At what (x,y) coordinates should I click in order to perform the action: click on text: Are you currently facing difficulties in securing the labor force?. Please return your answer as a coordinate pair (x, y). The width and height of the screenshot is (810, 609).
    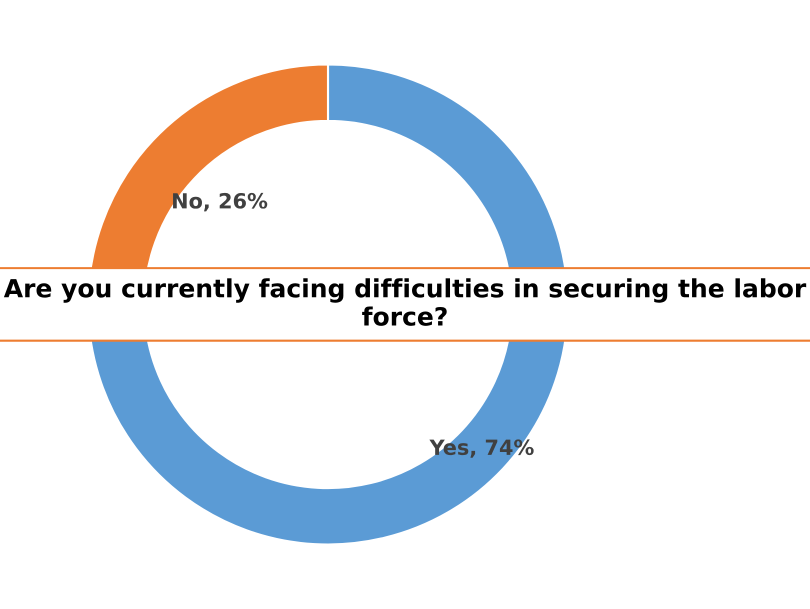
    Looking at the image, I should click on (405, 302).